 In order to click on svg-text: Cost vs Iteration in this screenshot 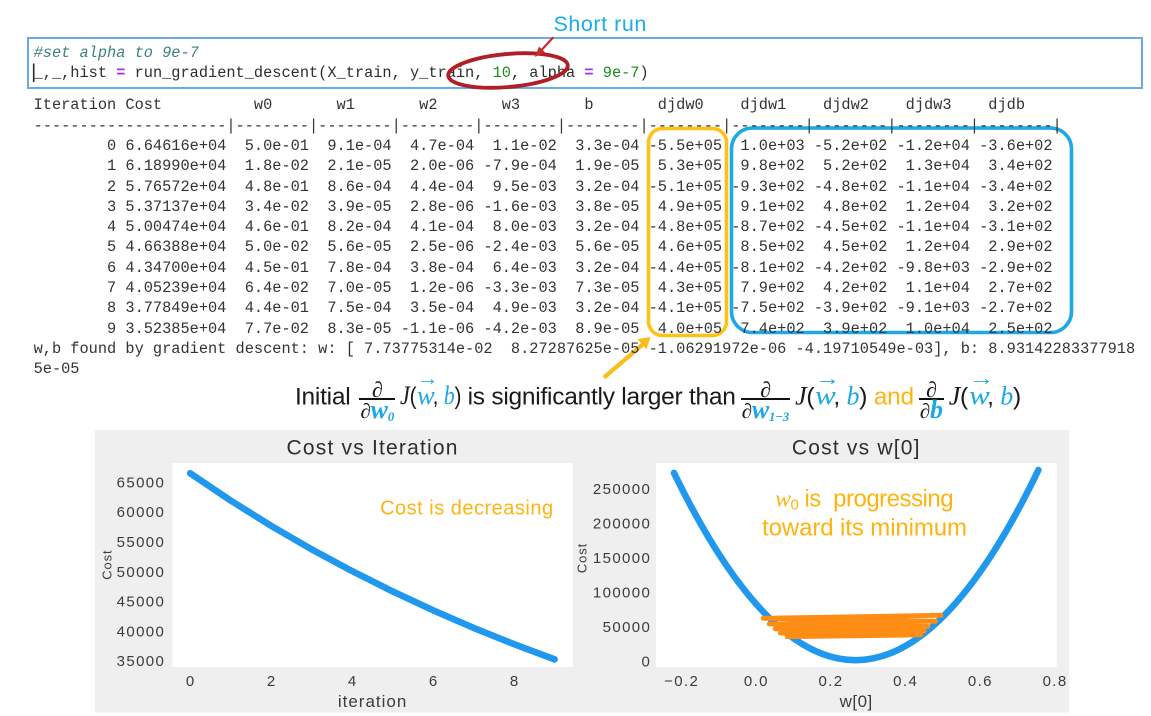, I will do `click(372, 448)`.